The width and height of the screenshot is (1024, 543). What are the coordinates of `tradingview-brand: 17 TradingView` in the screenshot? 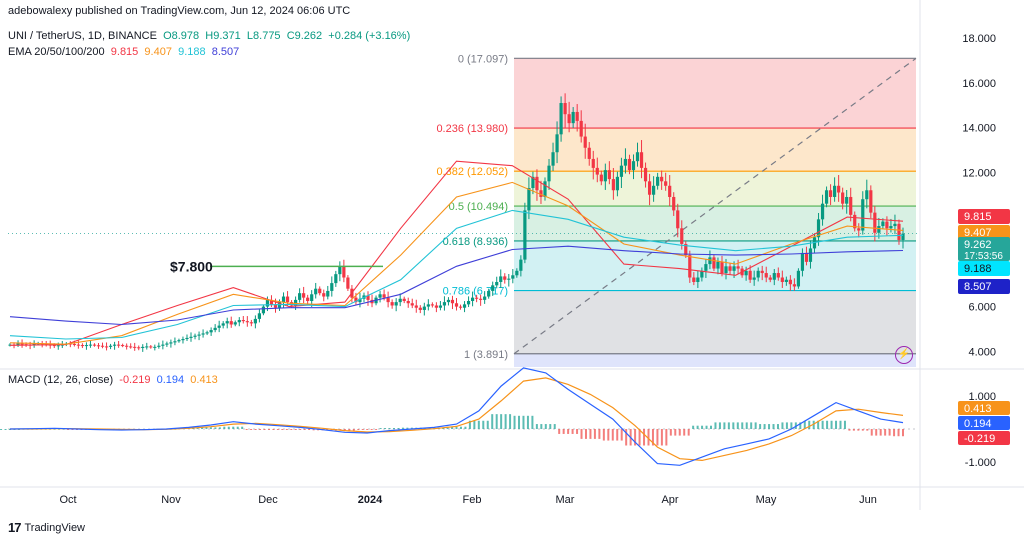 It's located at (46, 527).